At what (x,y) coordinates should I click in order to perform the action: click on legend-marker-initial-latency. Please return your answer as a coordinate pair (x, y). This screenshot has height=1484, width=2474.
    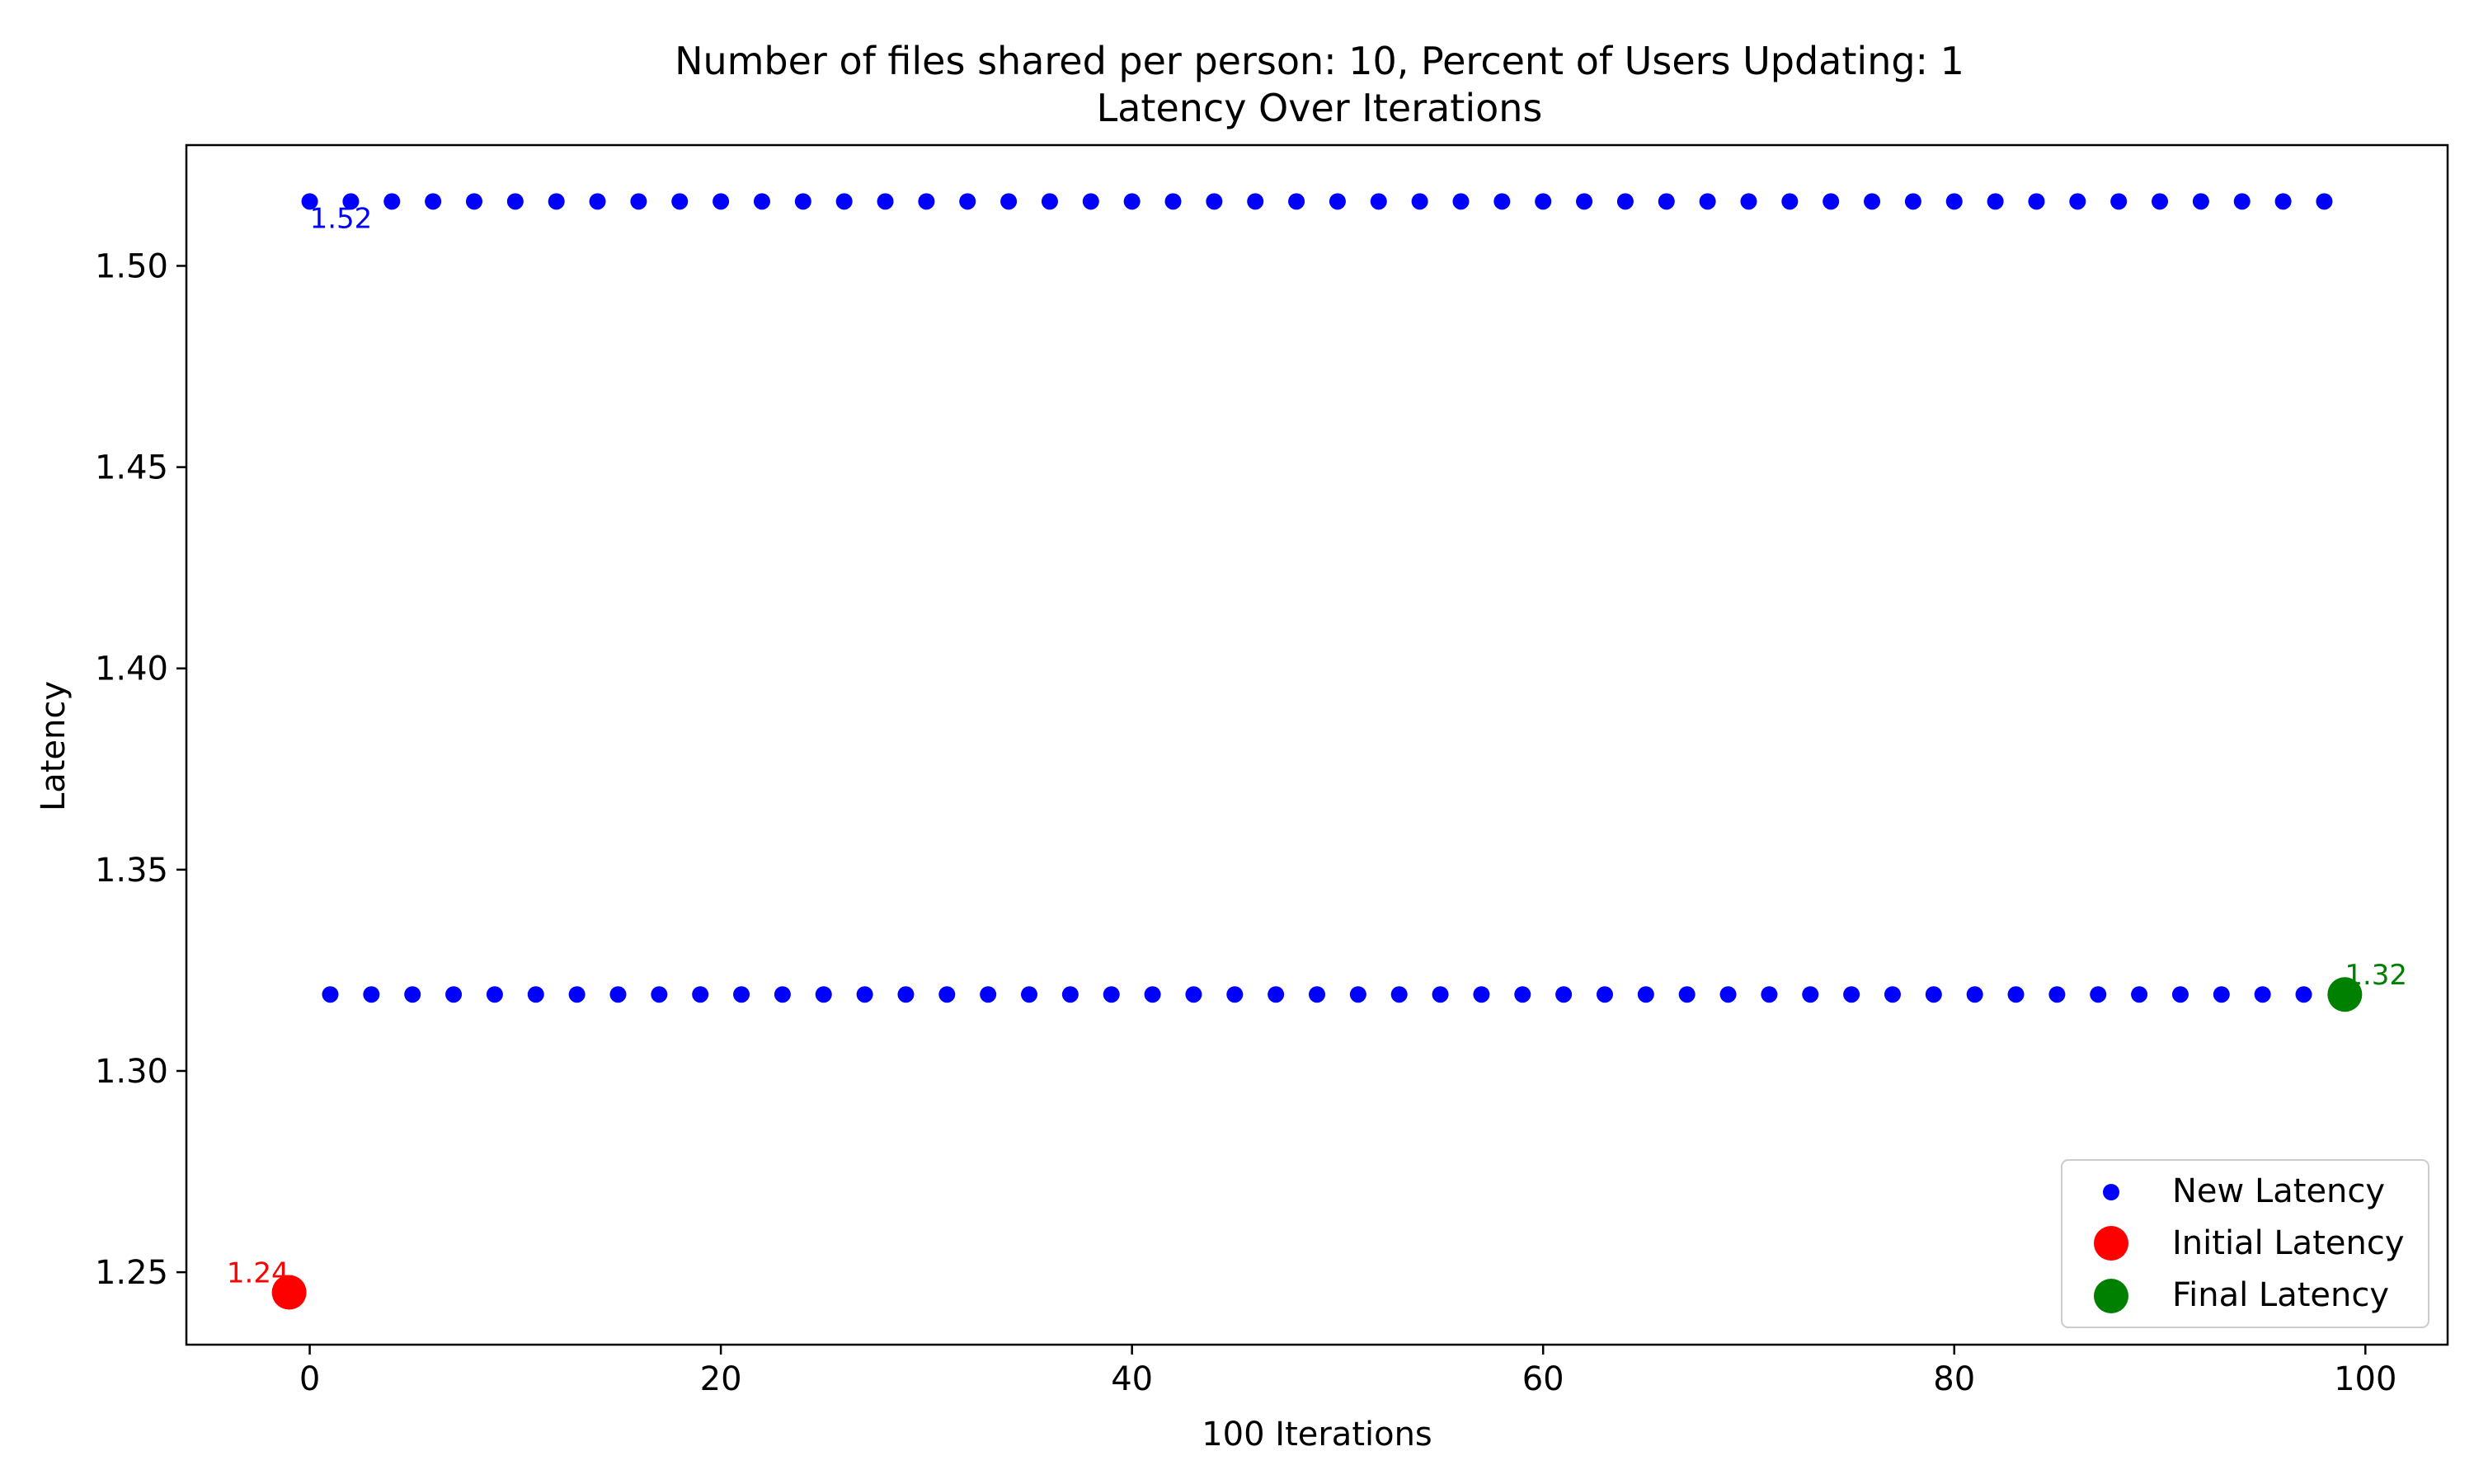
    Looking at the image, I should click on (2111, 1243).